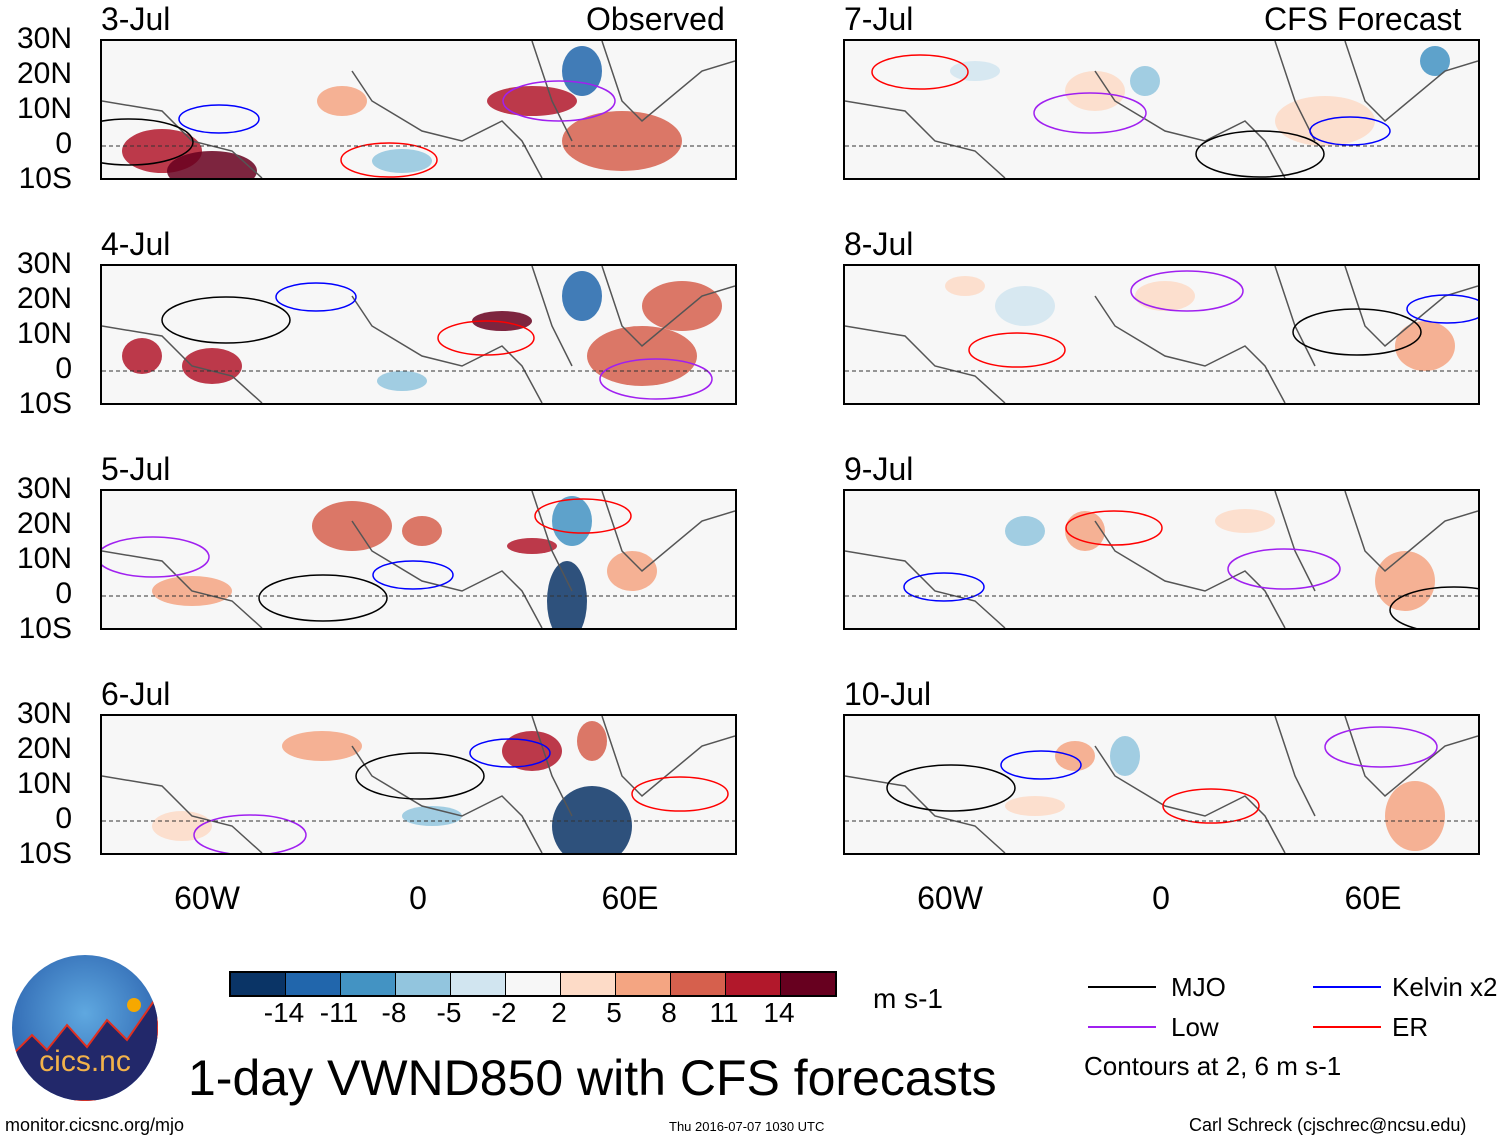 The image size is (1510, 1142). Describe the element at coordinates (85, 1047) in the screenshot. I see `logo-mountains-icon` at that location.